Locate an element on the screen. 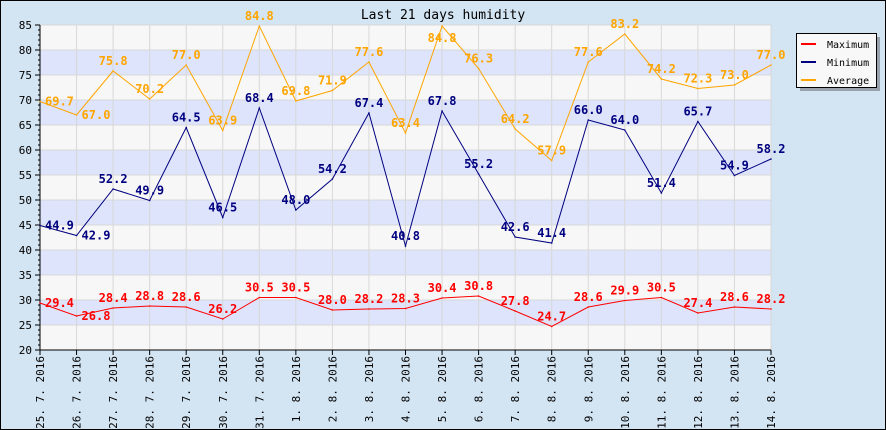 The width and height of the screenshot is (886, 430). data-label: 29.4 is located at coordinates (59, 303).